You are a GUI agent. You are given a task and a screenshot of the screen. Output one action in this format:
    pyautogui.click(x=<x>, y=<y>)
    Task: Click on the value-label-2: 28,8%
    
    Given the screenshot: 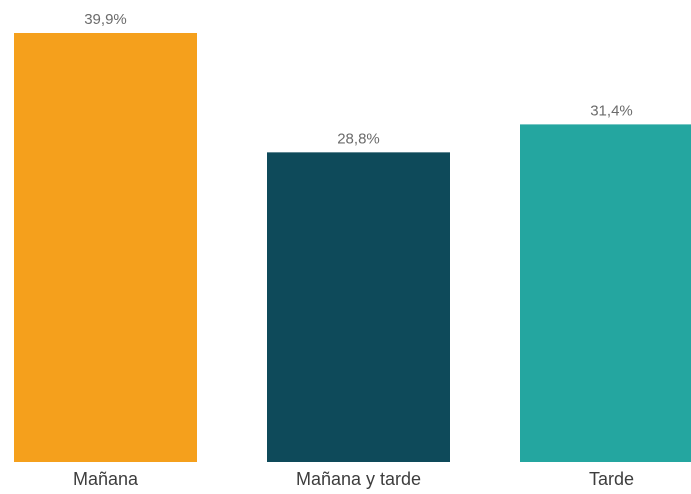 What is the action you would take?
    pyautogui.click(x=358, y=138)
    